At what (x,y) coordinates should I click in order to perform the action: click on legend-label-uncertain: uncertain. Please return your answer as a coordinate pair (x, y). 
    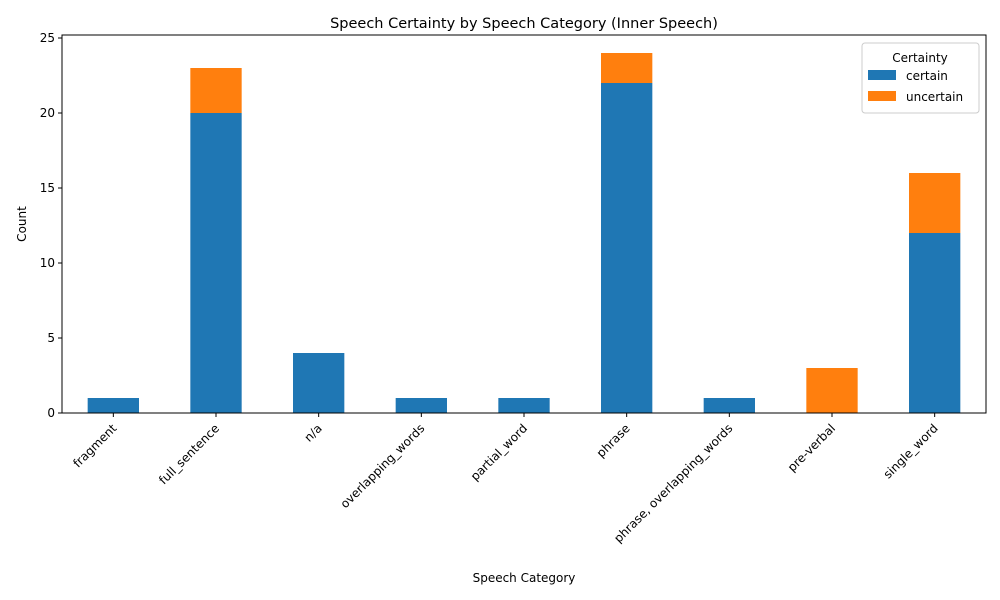
    Looking at the image, I should click on (934, 97).